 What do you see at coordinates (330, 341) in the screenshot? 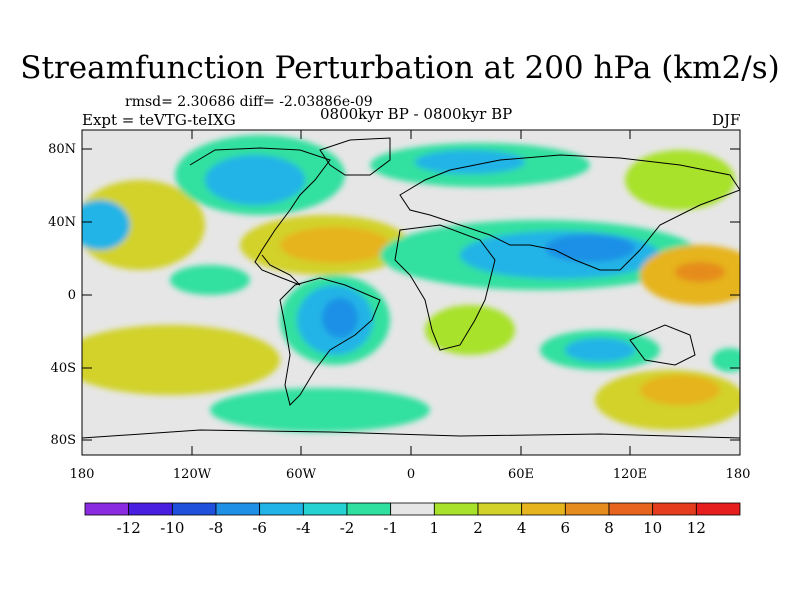
I see `coast-south-america` at bounding box center [330, 341].